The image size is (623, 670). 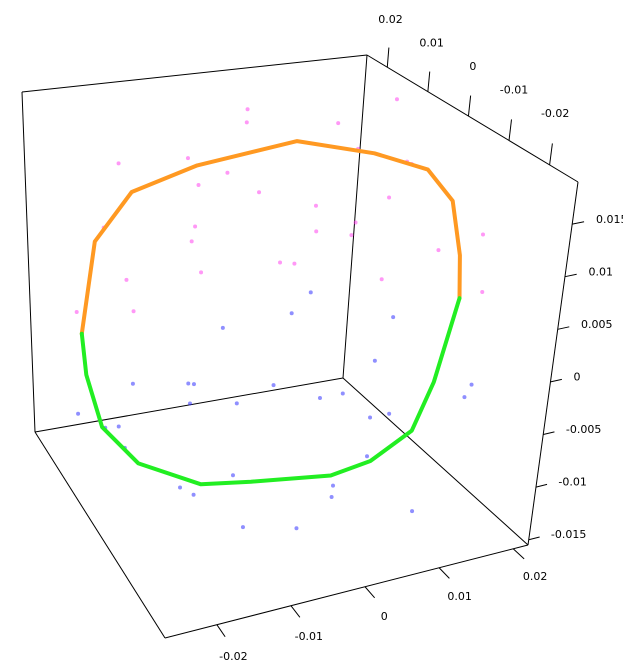 I want to click on z-tick-label: -0.015, so click(x=568, y=534).